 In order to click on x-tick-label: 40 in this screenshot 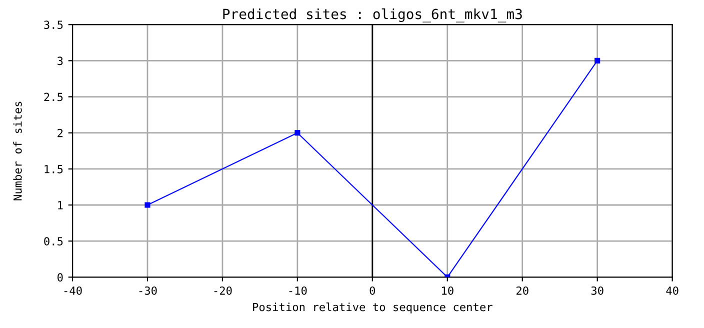, I will do `click(672, 290)`.